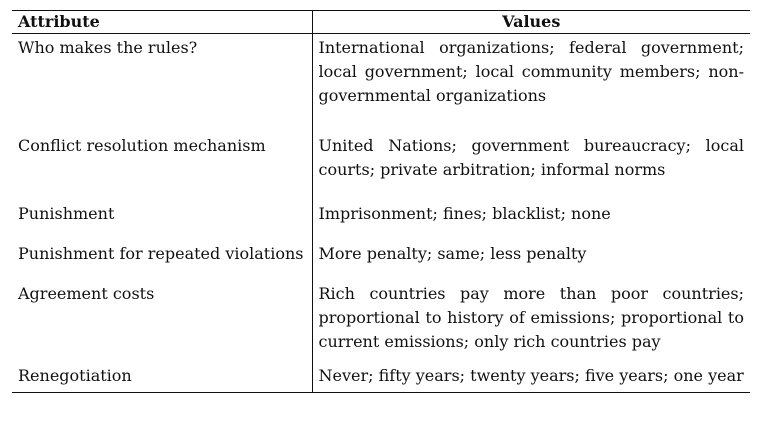 The height and width of the screenshot is (428, 775). I want to click on header-attribute: Attribute, so click(162, 22).